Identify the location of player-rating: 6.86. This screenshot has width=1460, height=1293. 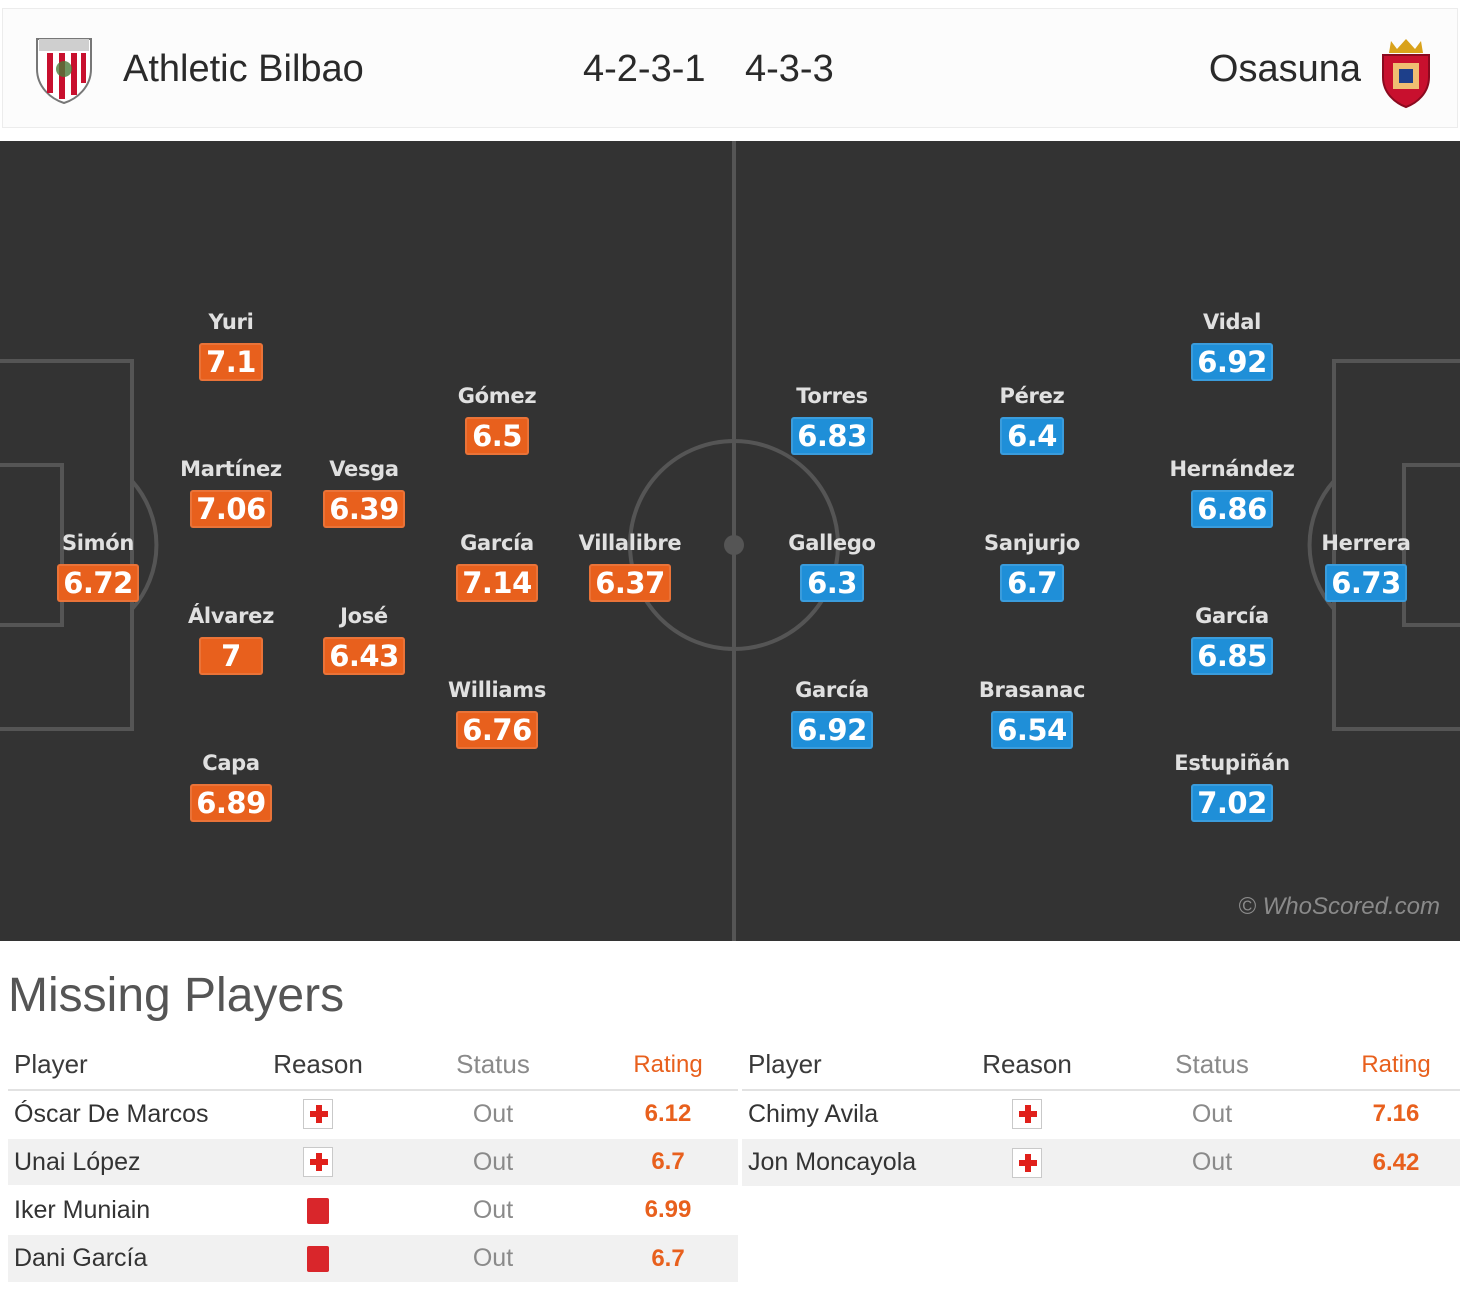
(1232, 509).